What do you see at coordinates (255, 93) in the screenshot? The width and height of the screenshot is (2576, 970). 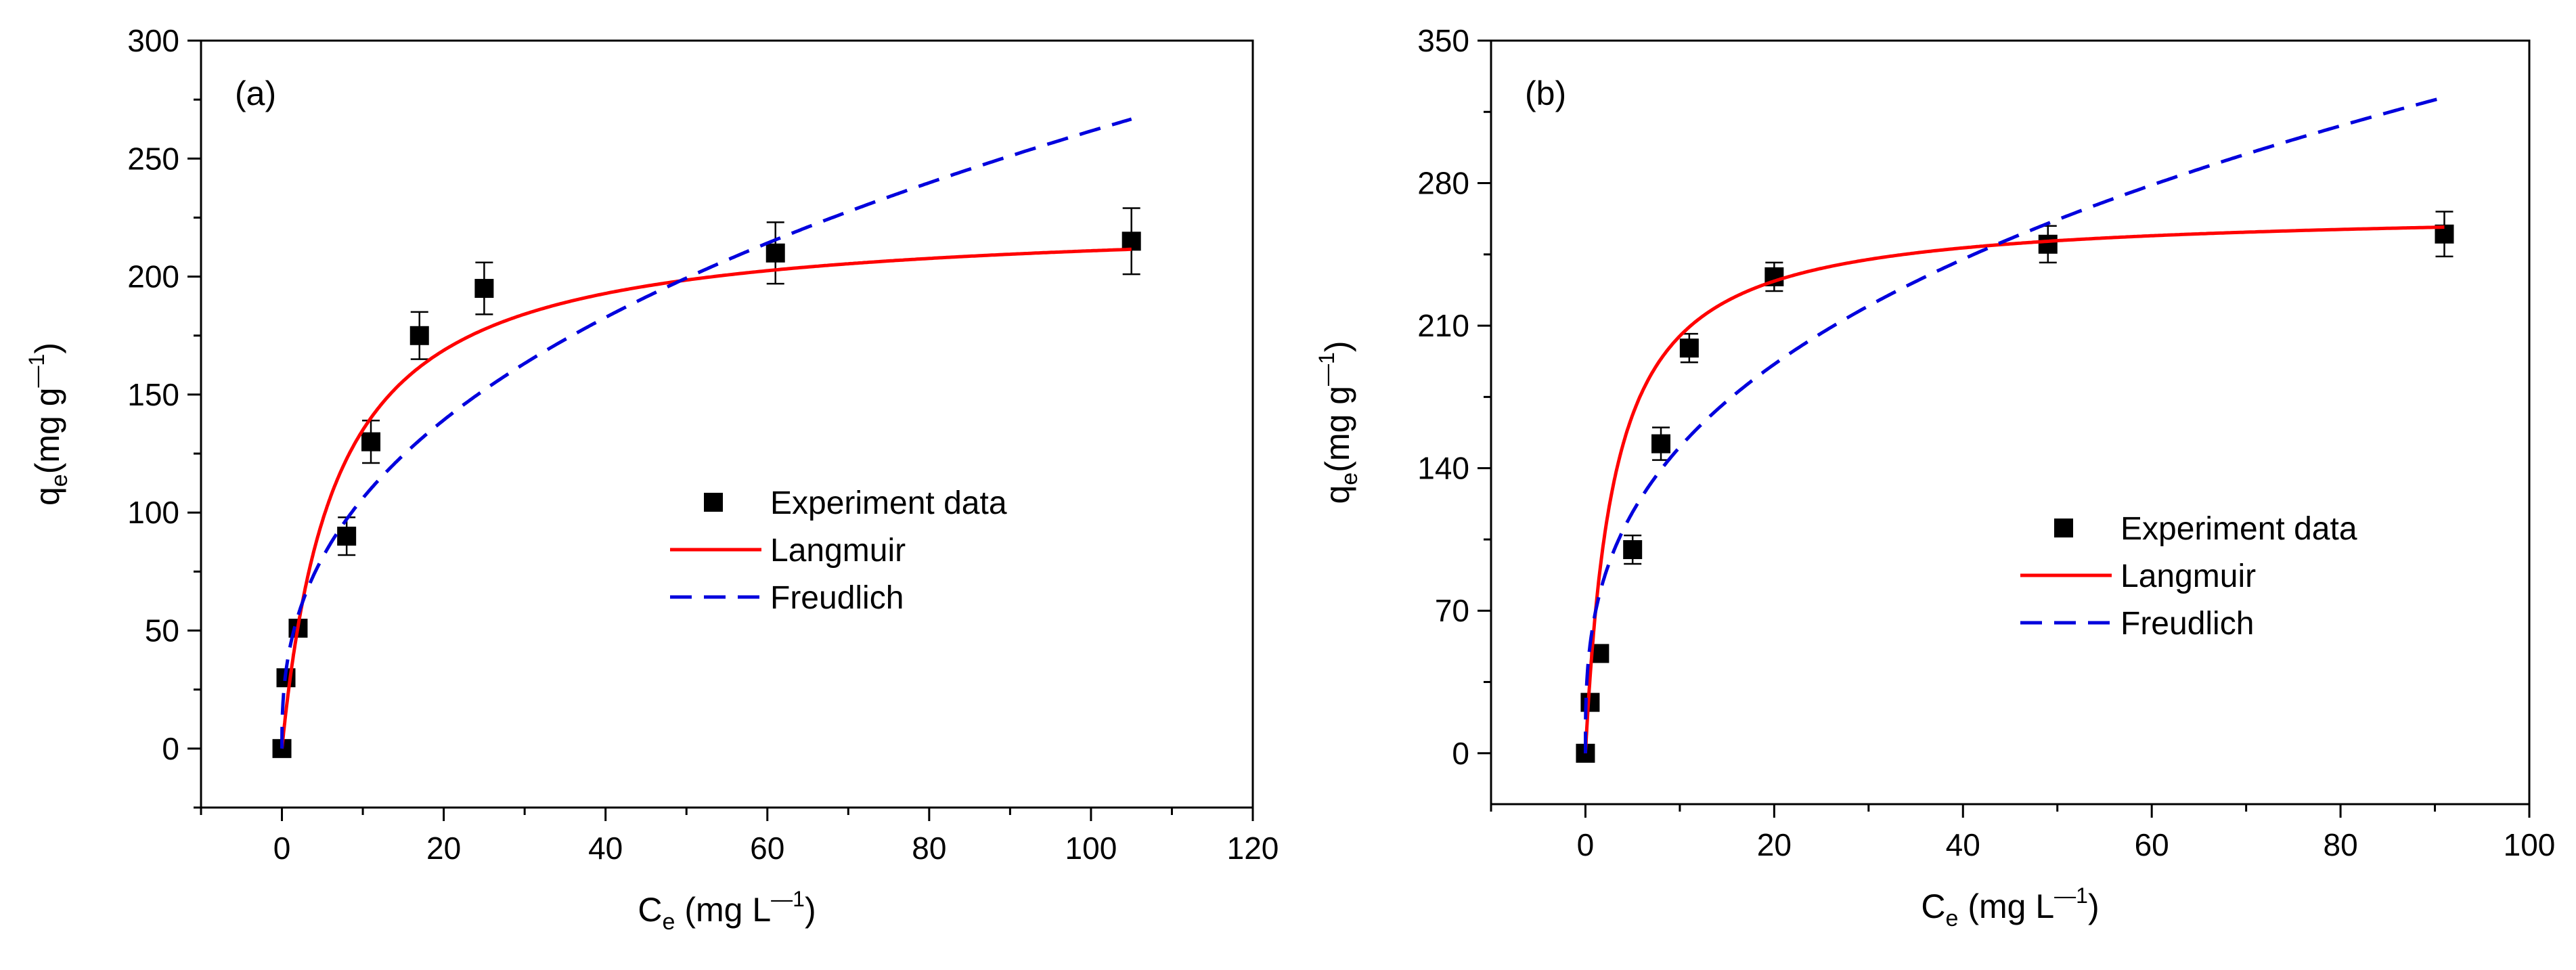 I see `panel-label: (a)` at bounding box center [255, 93].